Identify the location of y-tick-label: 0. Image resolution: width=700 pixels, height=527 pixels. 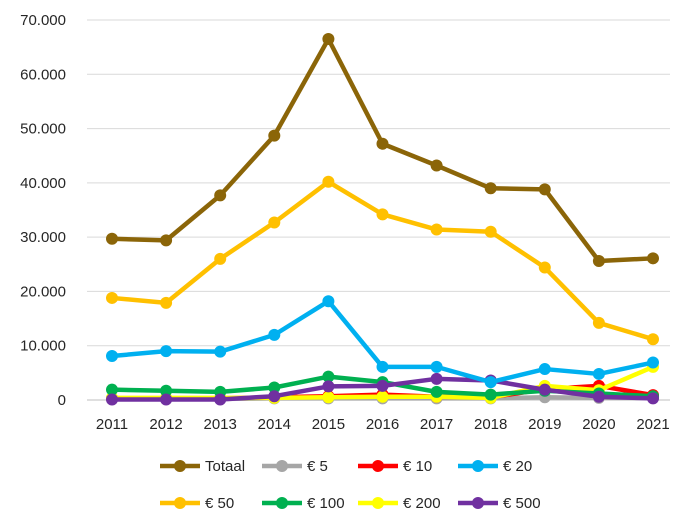
(62, 400).